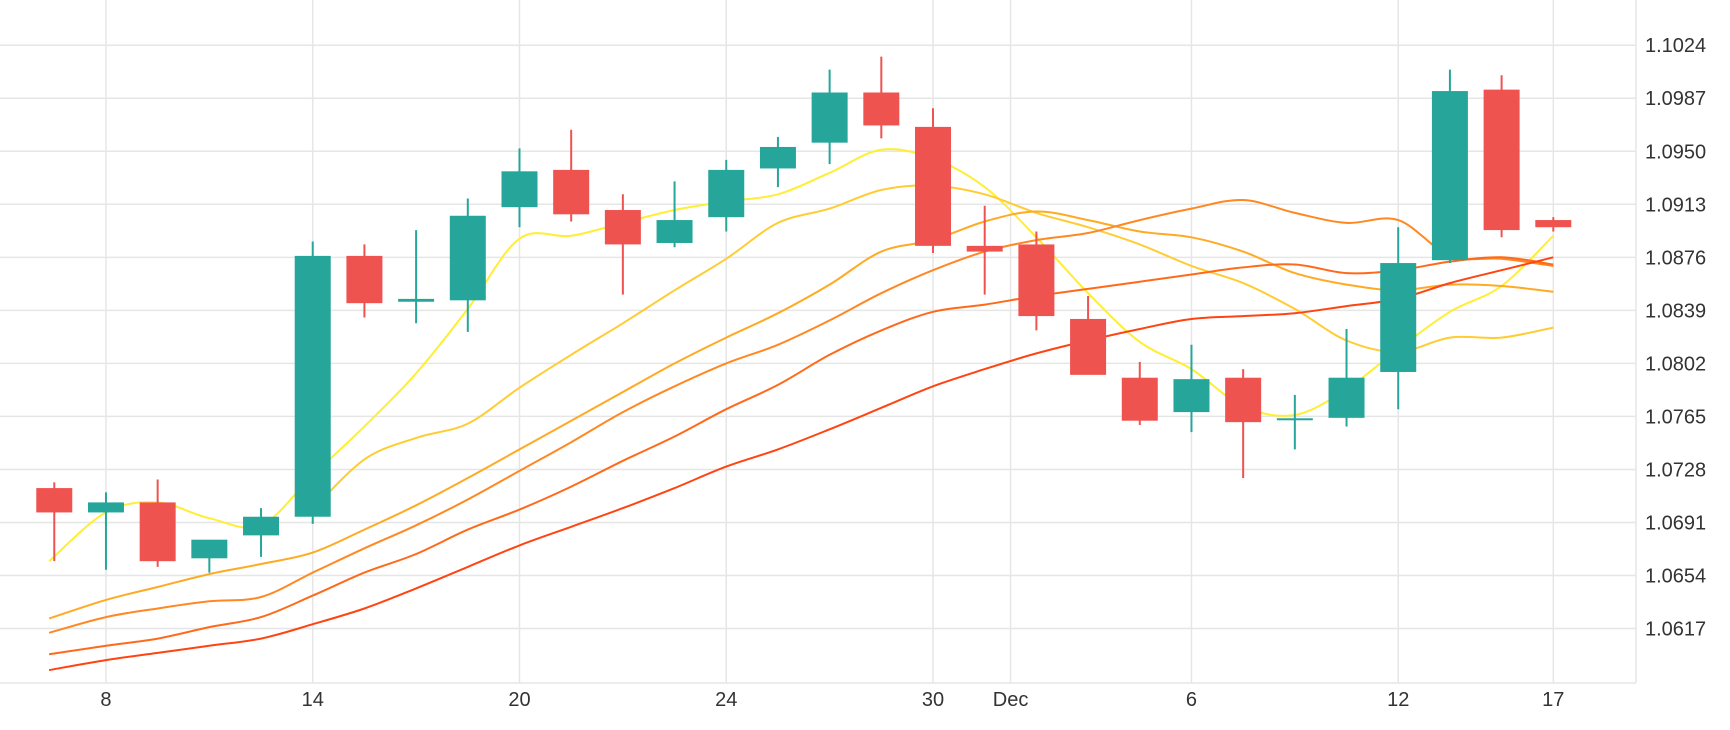 The height and width of the screenshot is (730, 1730). Describe the element at coordinates (1675, 630) in the screenshot. I see `y-tick-label: 1.0617` at that location.